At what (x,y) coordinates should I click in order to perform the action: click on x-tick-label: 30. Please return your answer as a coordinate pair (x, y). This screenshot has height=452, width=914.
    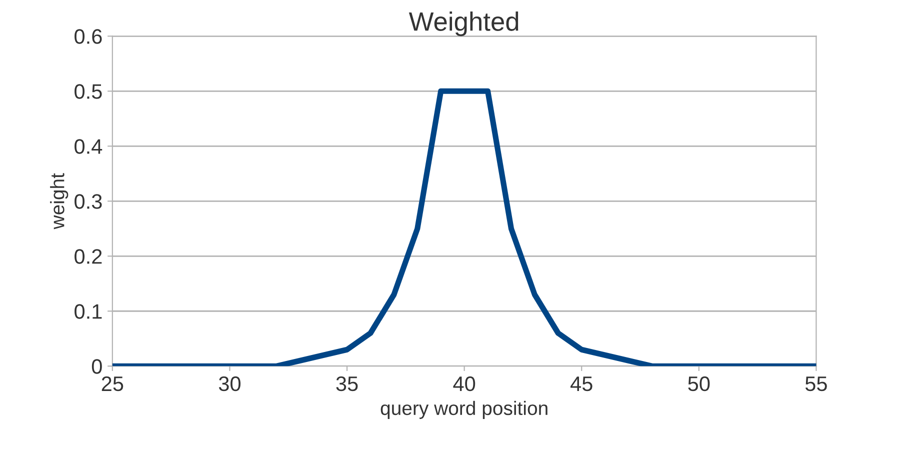
    Looking at the image, I should click on (229, 384).